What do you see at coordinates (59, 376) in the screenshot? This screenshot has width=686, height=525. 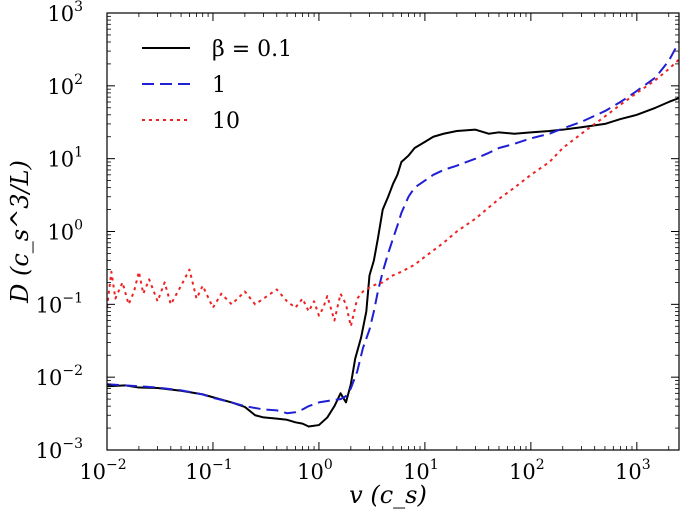 I see `y-tick-label: 10⁻²` at bounding box center [59, 376].